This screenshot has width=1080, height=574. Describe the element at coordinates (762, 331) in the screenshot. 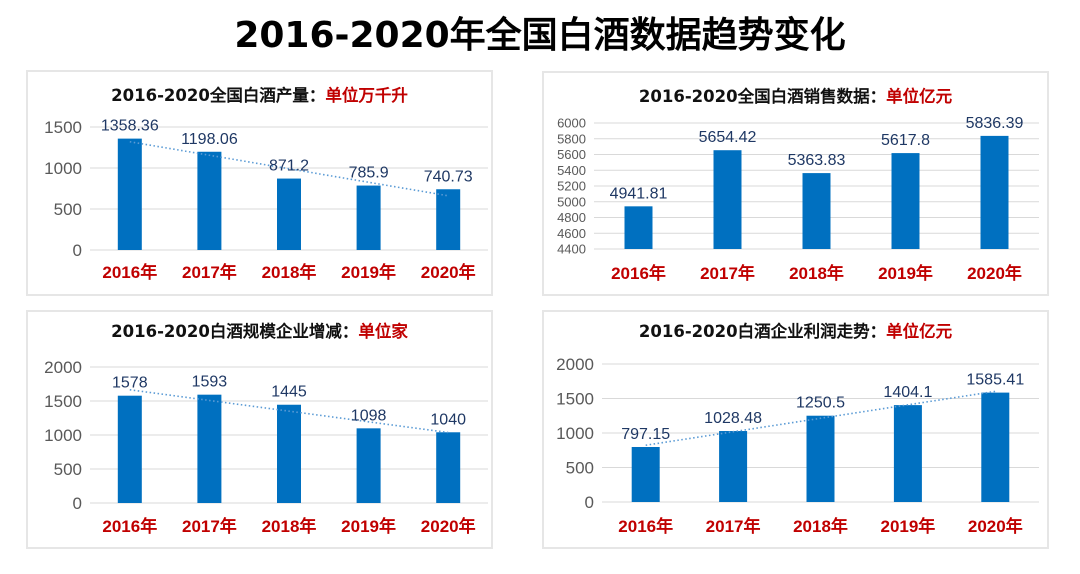

I see `chart-title-text: 2016-2020白酒企业利润走势：` at that location.